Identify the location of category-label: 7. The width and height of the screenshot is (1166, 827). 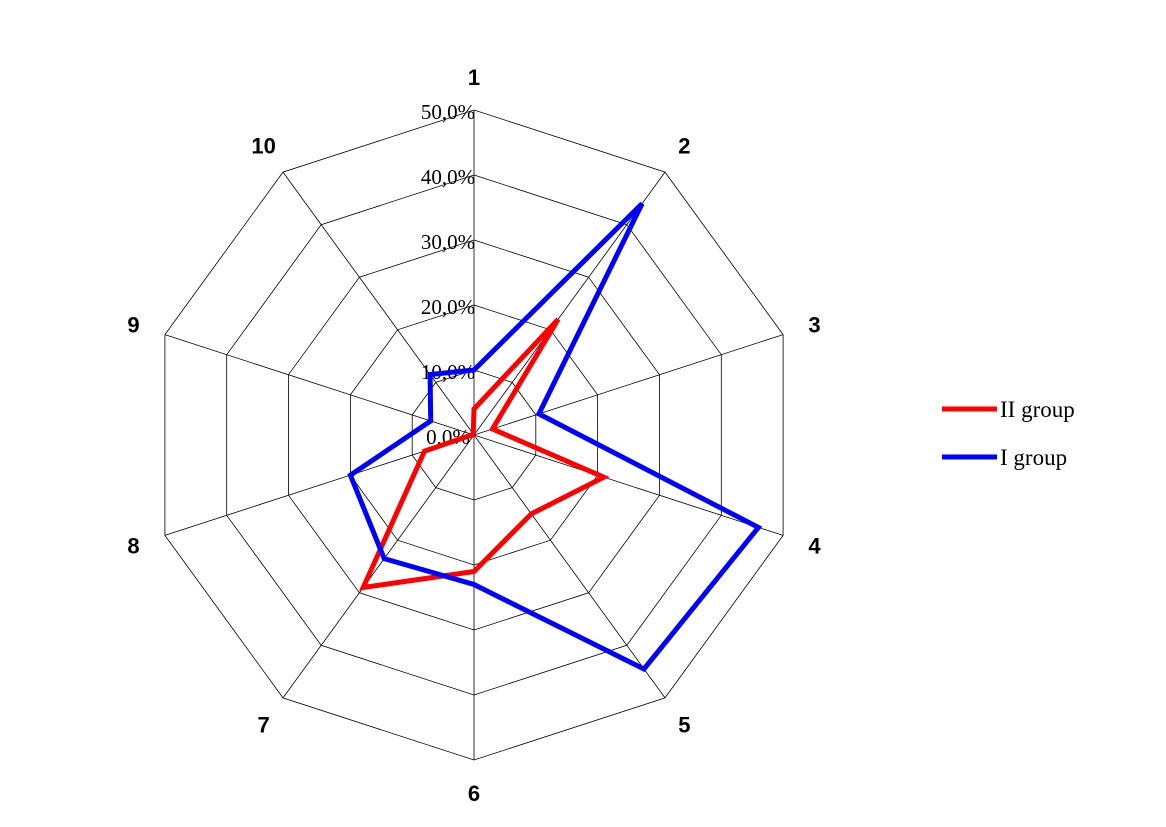
(263, 725).